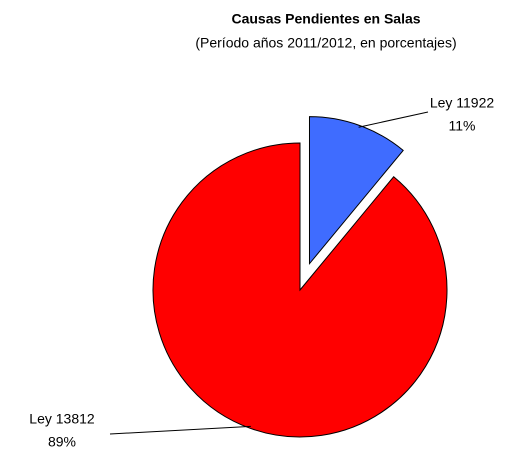 The height and width of the screenshot is (455, 527). I want to click on slice-value-label: 11%, so click(462, 126).